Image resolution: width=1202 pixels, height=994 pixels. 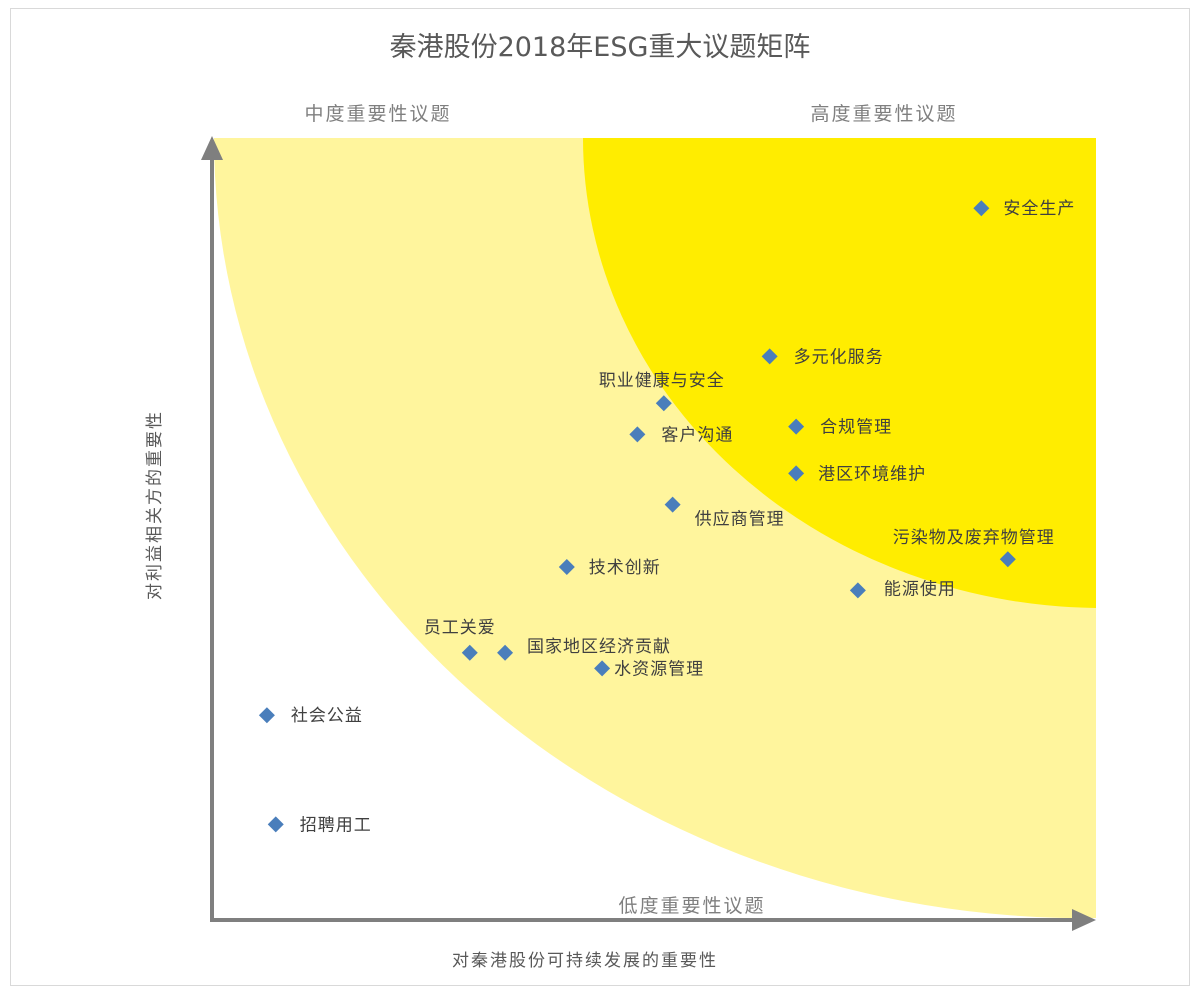 What do you see at coordinates (691, 906) in the screenshot?
I see `zone-label-low: 低度重要性议题` at bounding box center [691, 906].